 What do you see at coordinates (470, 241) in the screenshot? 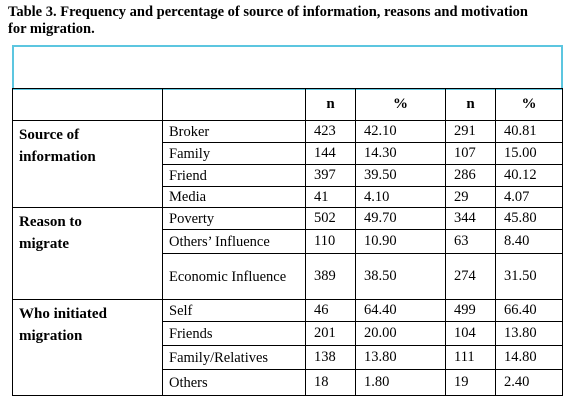
I see `value-cell: 63` at bounding box center [470, 241].